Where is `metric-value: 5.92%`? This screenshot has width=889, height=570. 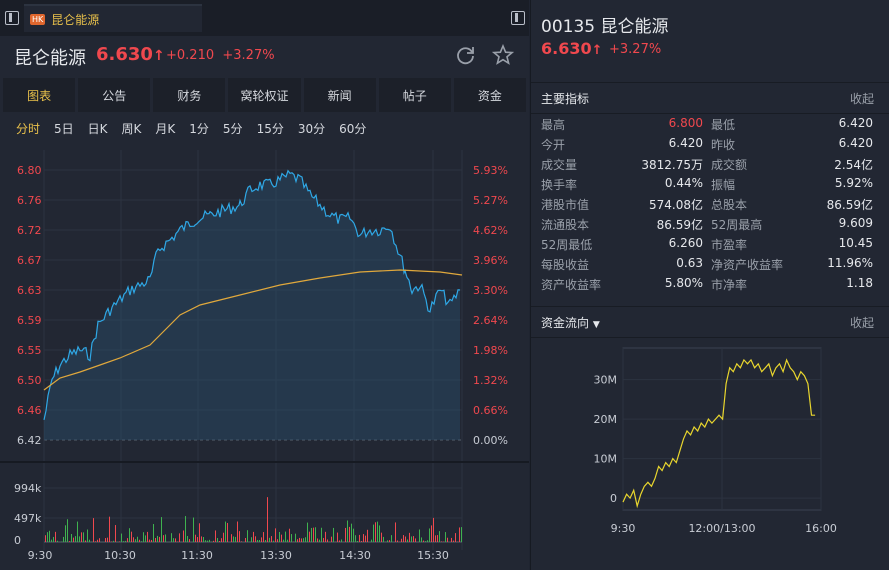
metric-value: 5.92% is located at coordinates (853, 183).